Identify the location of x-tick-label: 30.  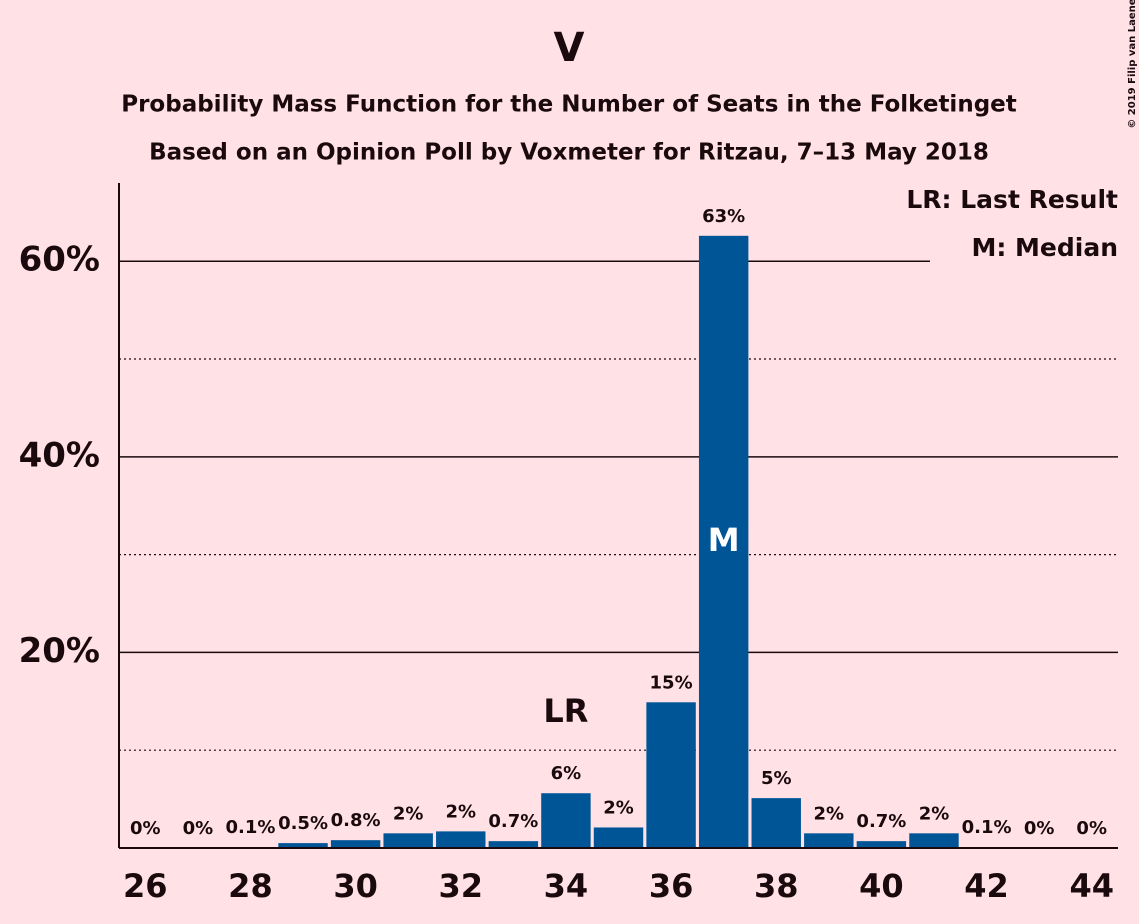
(355, 886).